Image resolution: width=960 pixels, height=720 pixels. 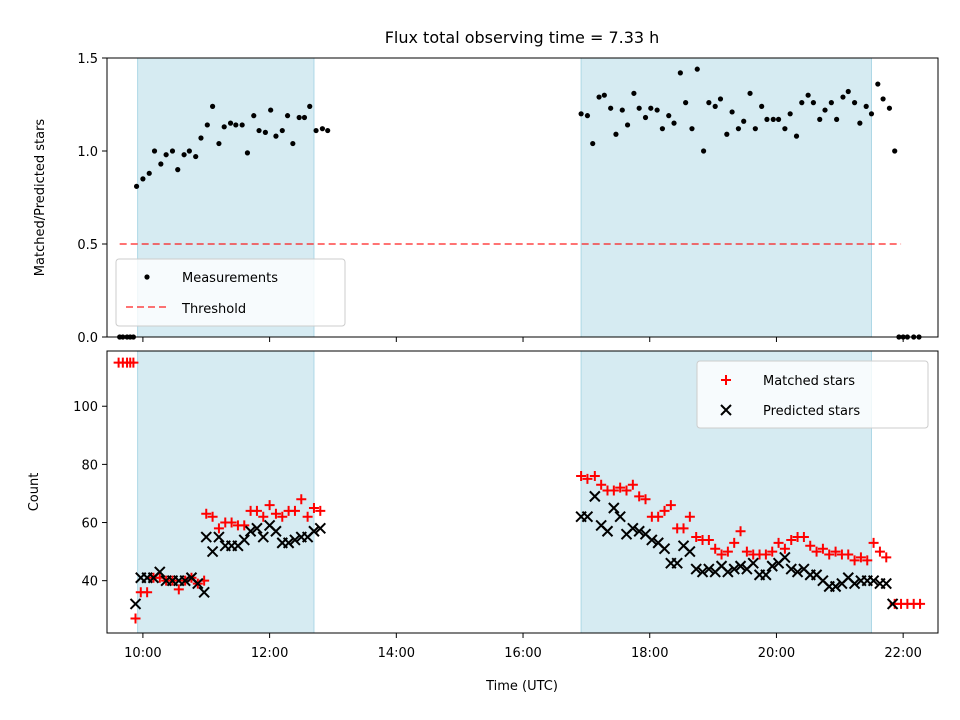 What do you see at coordinates (87, 59) in the screenshot?
I see `y-tick-label: 1.5` at bounding box center [87, 59].